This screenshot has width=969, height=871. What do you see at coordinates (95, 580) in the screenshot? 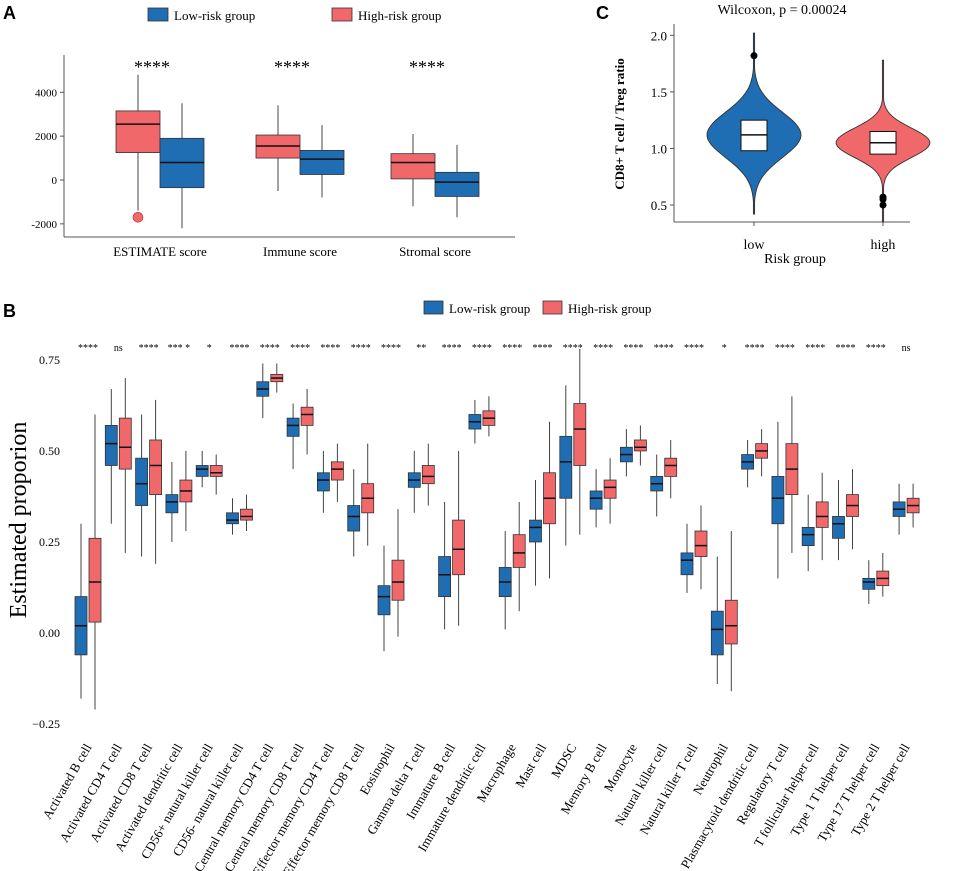
I see `b-box-high-0-box` at bounding box center [95, 580].